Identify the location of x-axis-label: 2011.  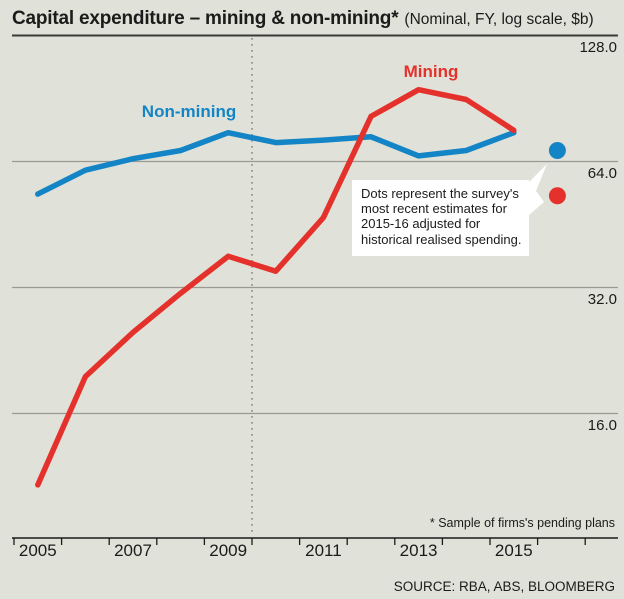
(323, 550).